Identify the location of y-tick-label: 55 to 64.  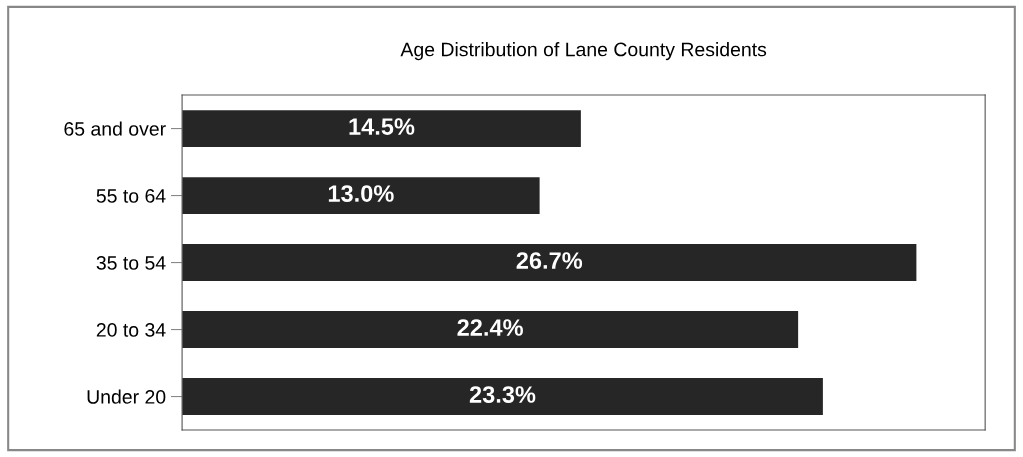
(131, 196).